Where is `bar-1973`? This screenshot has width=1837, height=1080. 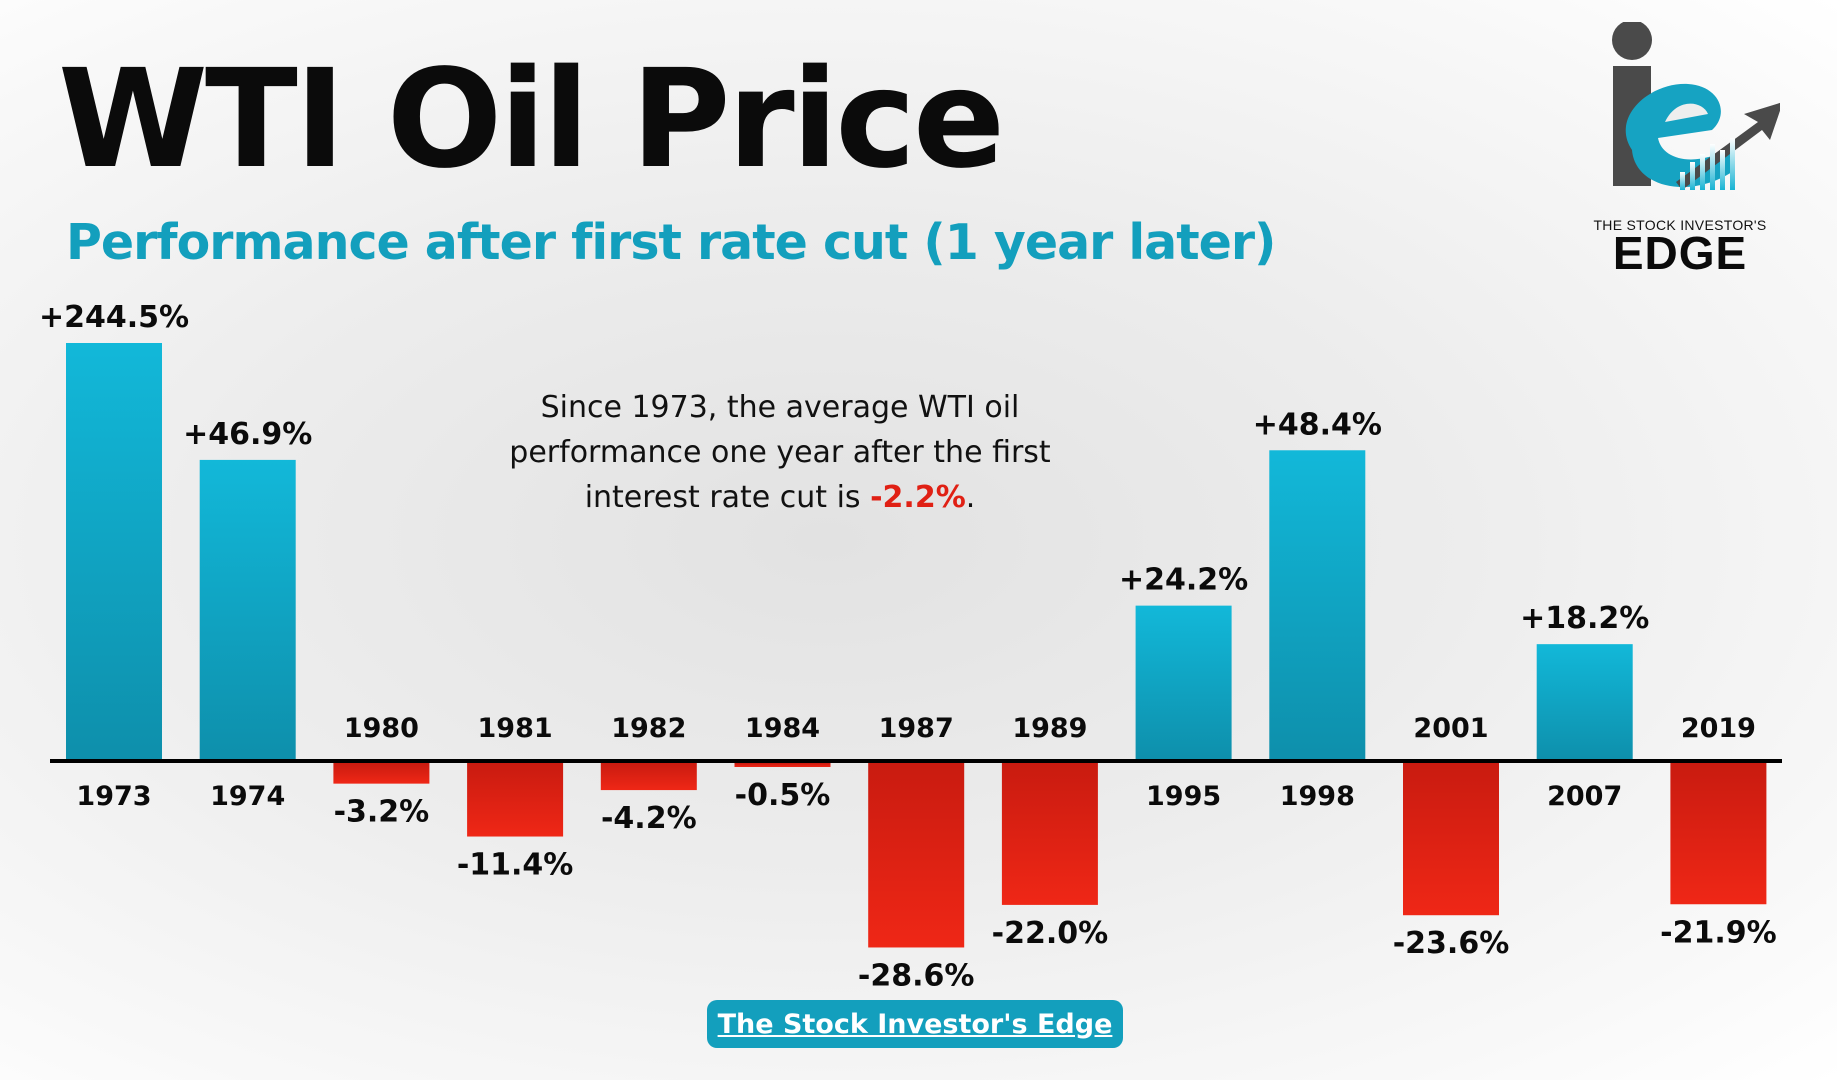 bar-1973 is located at coordinates (114, 552).